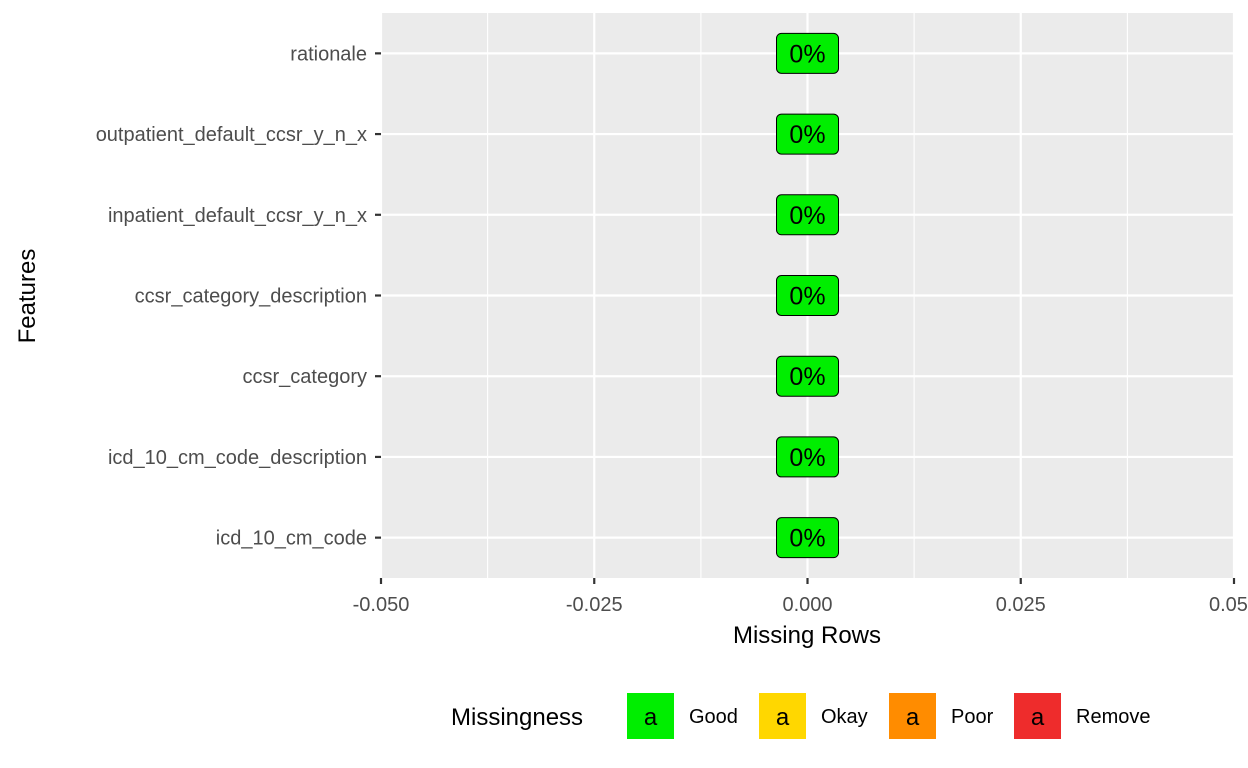 The image size is (1248, 768). I want to click on bars: 0% 0% 0% 0% 0% 0% 0%, so click(807, 295).